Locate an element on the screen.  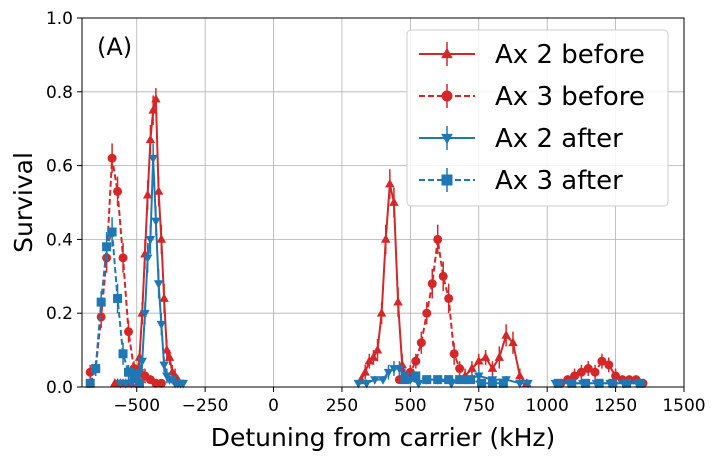
y-tick-label: 0.6 is located at coordinates (59, 167).